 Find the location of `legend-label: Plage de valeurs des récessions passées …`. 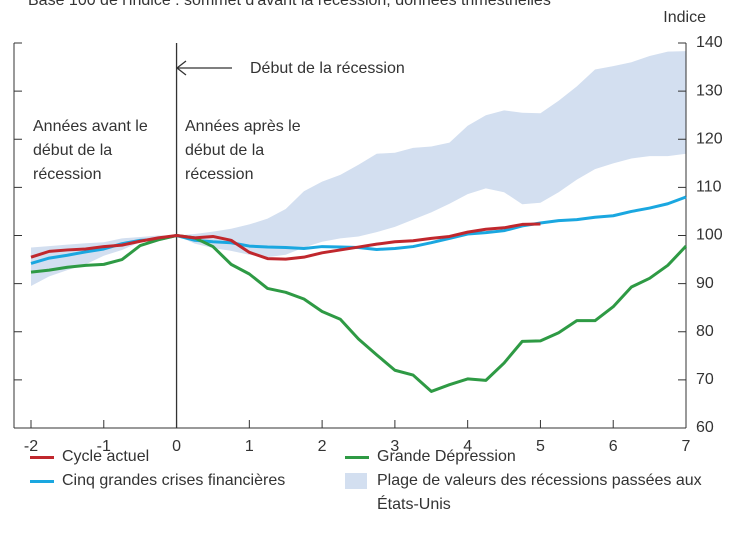

legend-label: Plage de valeurs des récessions passées … is located at coordinates (539, 492).